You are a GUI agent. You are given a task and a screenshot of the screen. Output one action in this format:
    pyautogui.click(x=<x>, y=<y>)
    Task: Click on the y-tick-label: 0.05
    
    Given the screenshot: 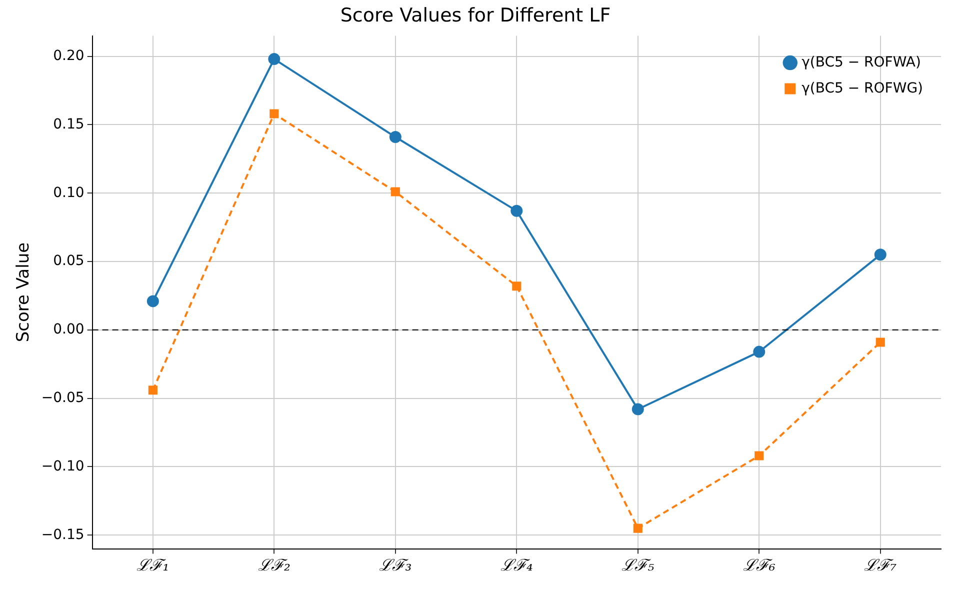 What is the action you would take?
    pyautogui.click(x=68, y=261)
    